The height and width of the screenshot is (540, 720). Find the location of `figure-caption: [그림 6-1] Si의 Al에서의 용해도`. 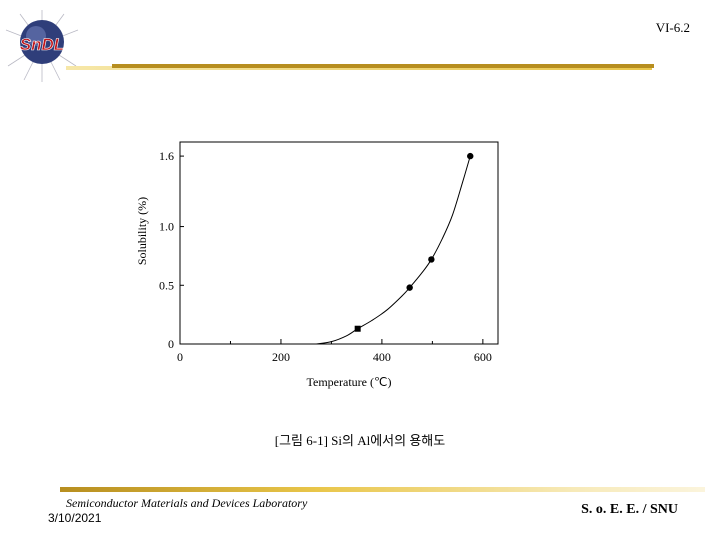

figure-caption: [그림 6-1] Si의 Al에서의 용해도 is located at coordinates (360, 440).